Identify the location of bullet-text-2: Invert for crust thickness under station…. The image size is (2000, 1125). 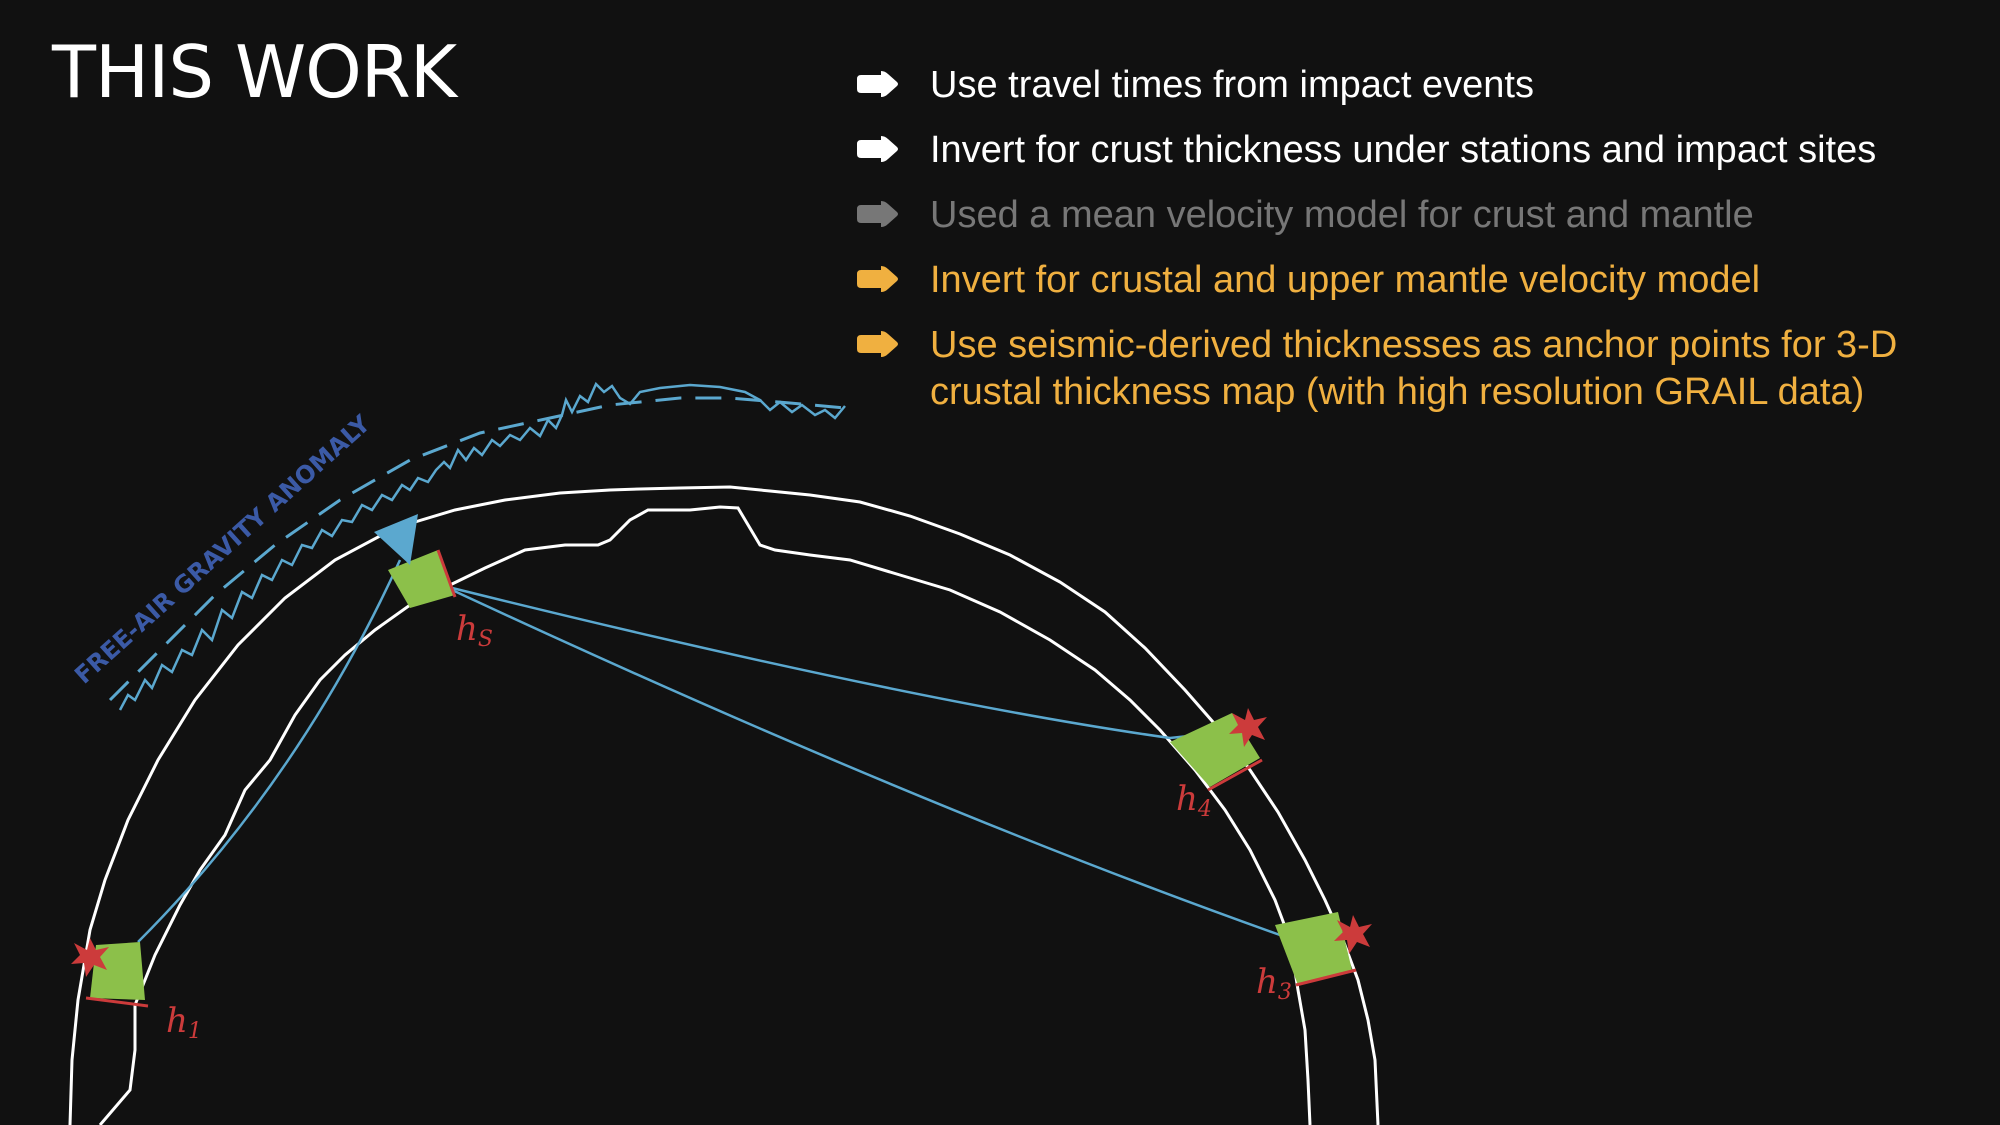
(1403, 150).